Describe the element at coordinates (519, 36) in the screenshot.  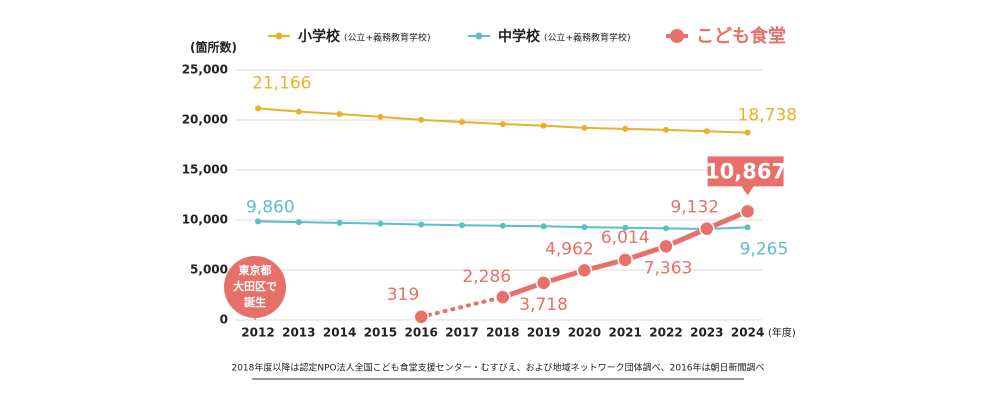
I see `legend-label: 中学校` at that location.